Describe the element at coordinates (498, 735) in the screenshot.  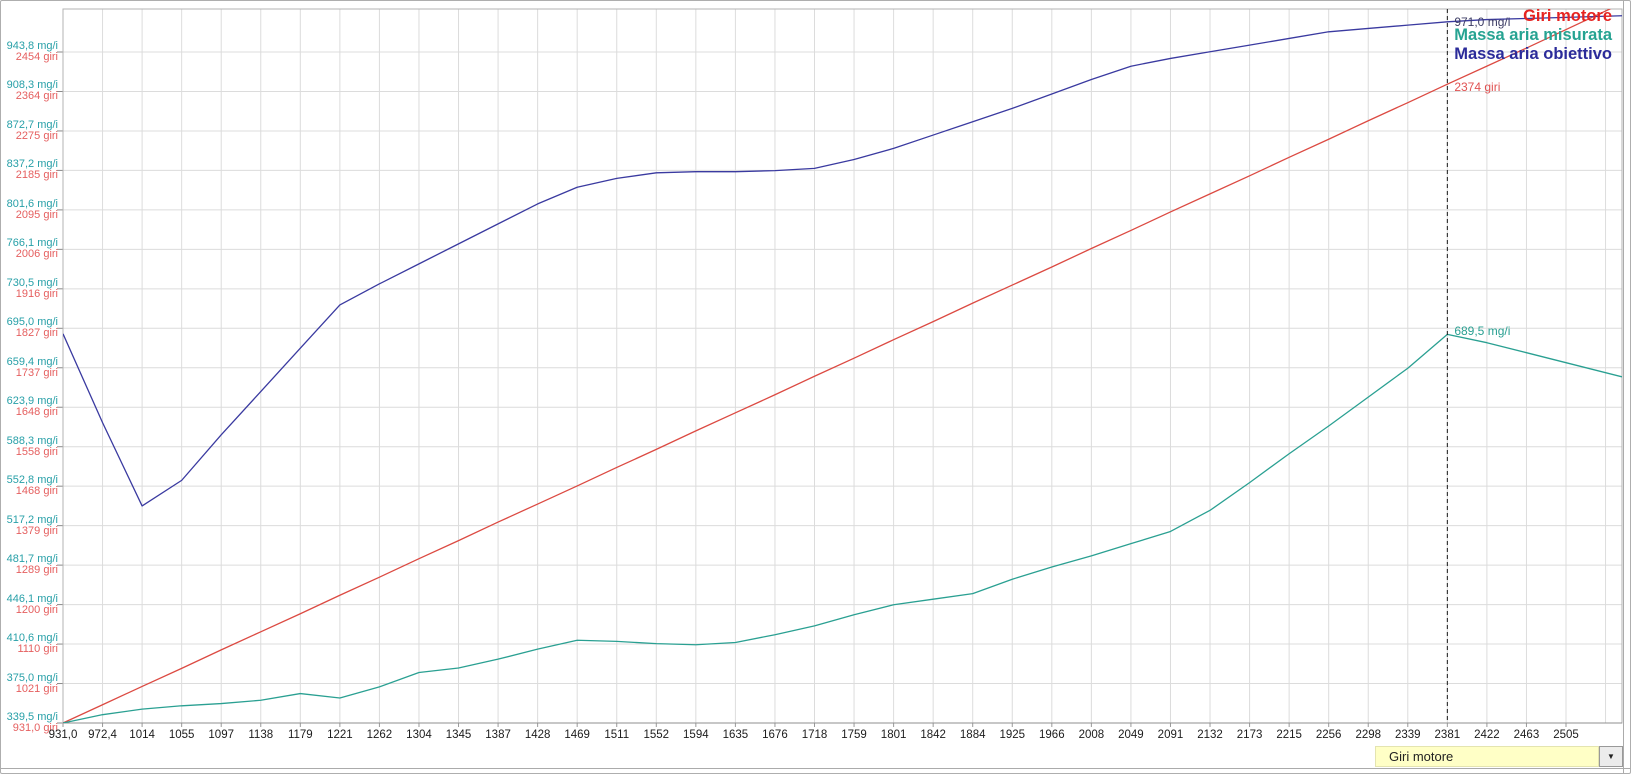
I see `x-tick-label: 1387` at that location.